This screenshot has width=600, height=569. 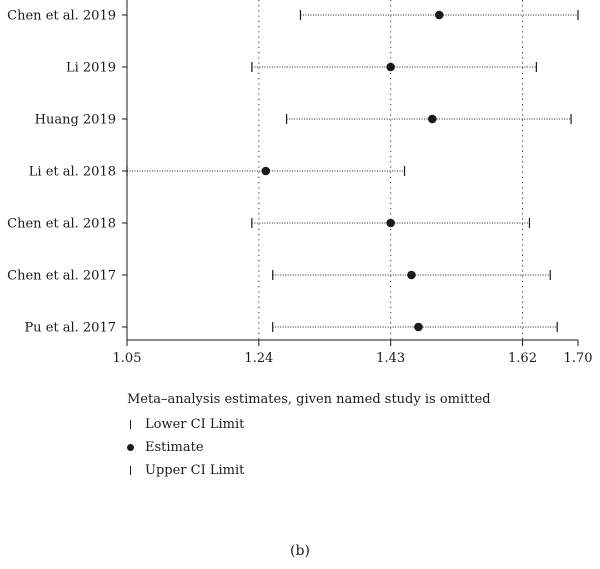 What do you see at coordinates (258, 358) in the screenshot?
I see `x-tick-label-1: 1.24` at bounding box center [258, 358].